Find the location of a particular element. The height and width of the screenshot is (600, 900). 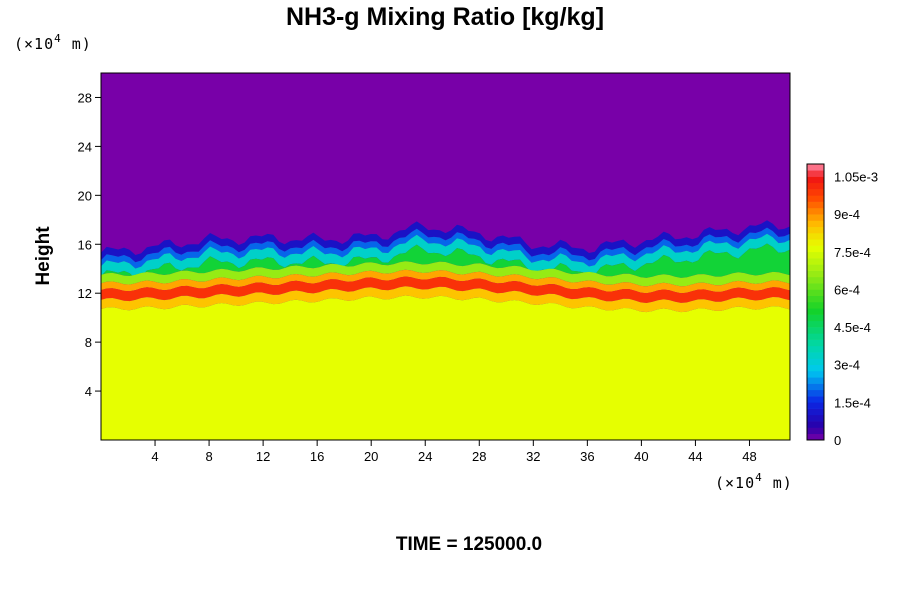

time-label: TIME = 125000.0 is located at coordinates (469, 544).